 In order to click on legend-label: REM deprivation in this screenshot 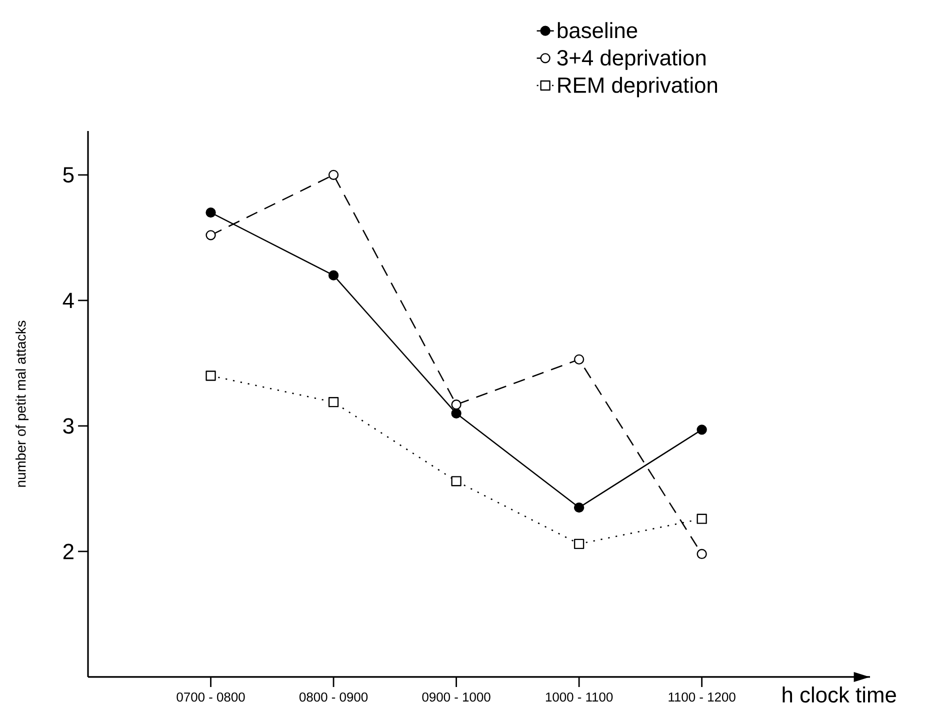, I will do `click(638, 87)`.